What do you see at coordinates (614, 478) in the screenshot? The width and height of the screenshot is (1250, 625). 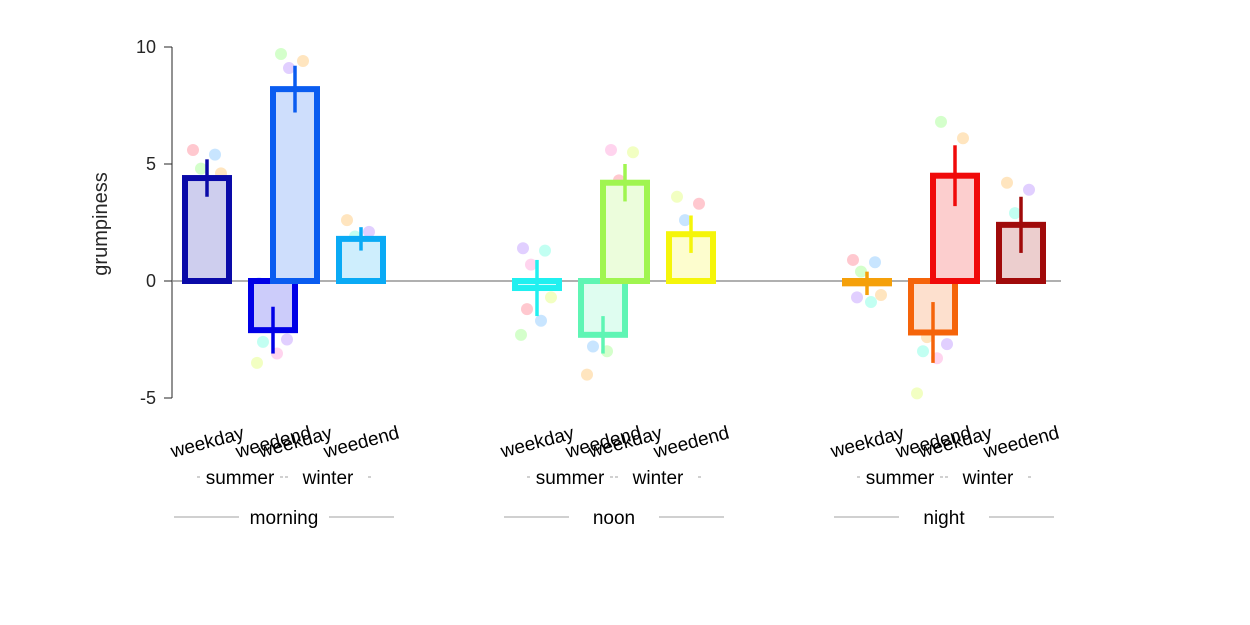 I see `season-group-labels: summer winter summer winter summer winter` at bounding box center [614, 478].